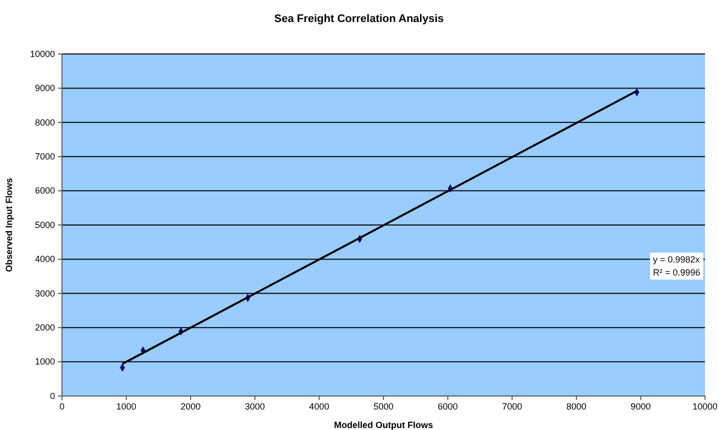 This screenshot has width=718, height=430. I want to click on x-tick-label: 5000, so click(383, 406).